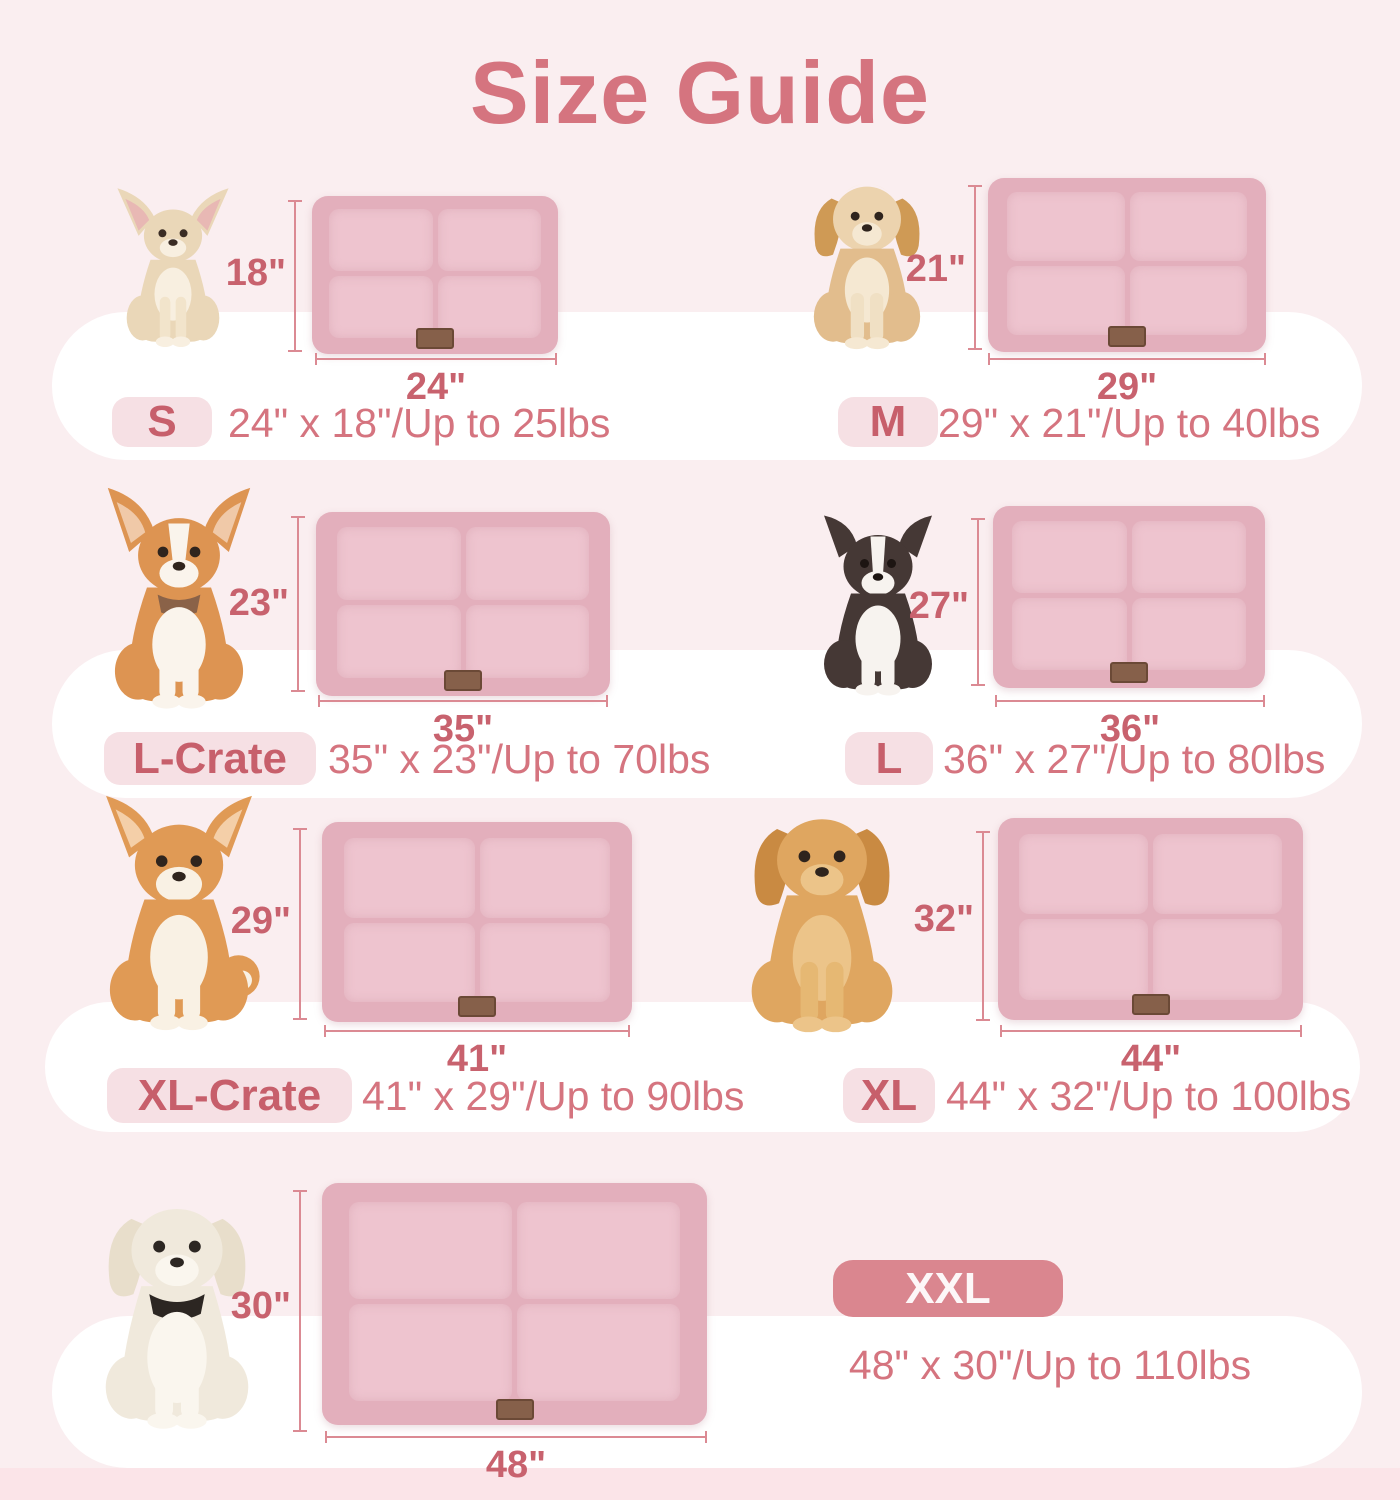  Describe the element at coordinates (229, 1095) in the screenshot. I see `size-badge: XL-Crate` at that location.